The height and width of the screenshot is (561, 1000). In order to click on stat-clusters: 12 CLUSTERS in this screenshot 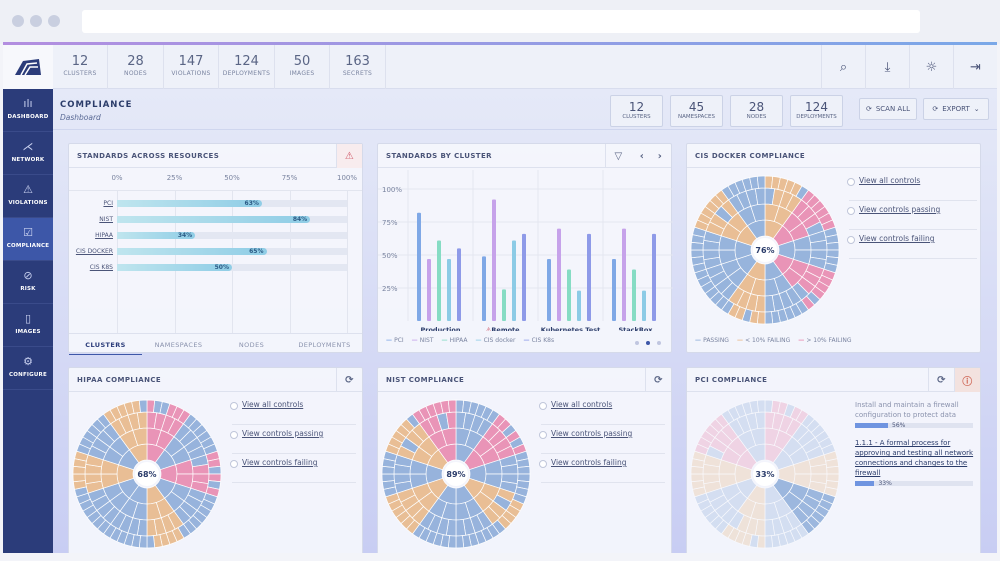, I will do `click(80, 67)`.